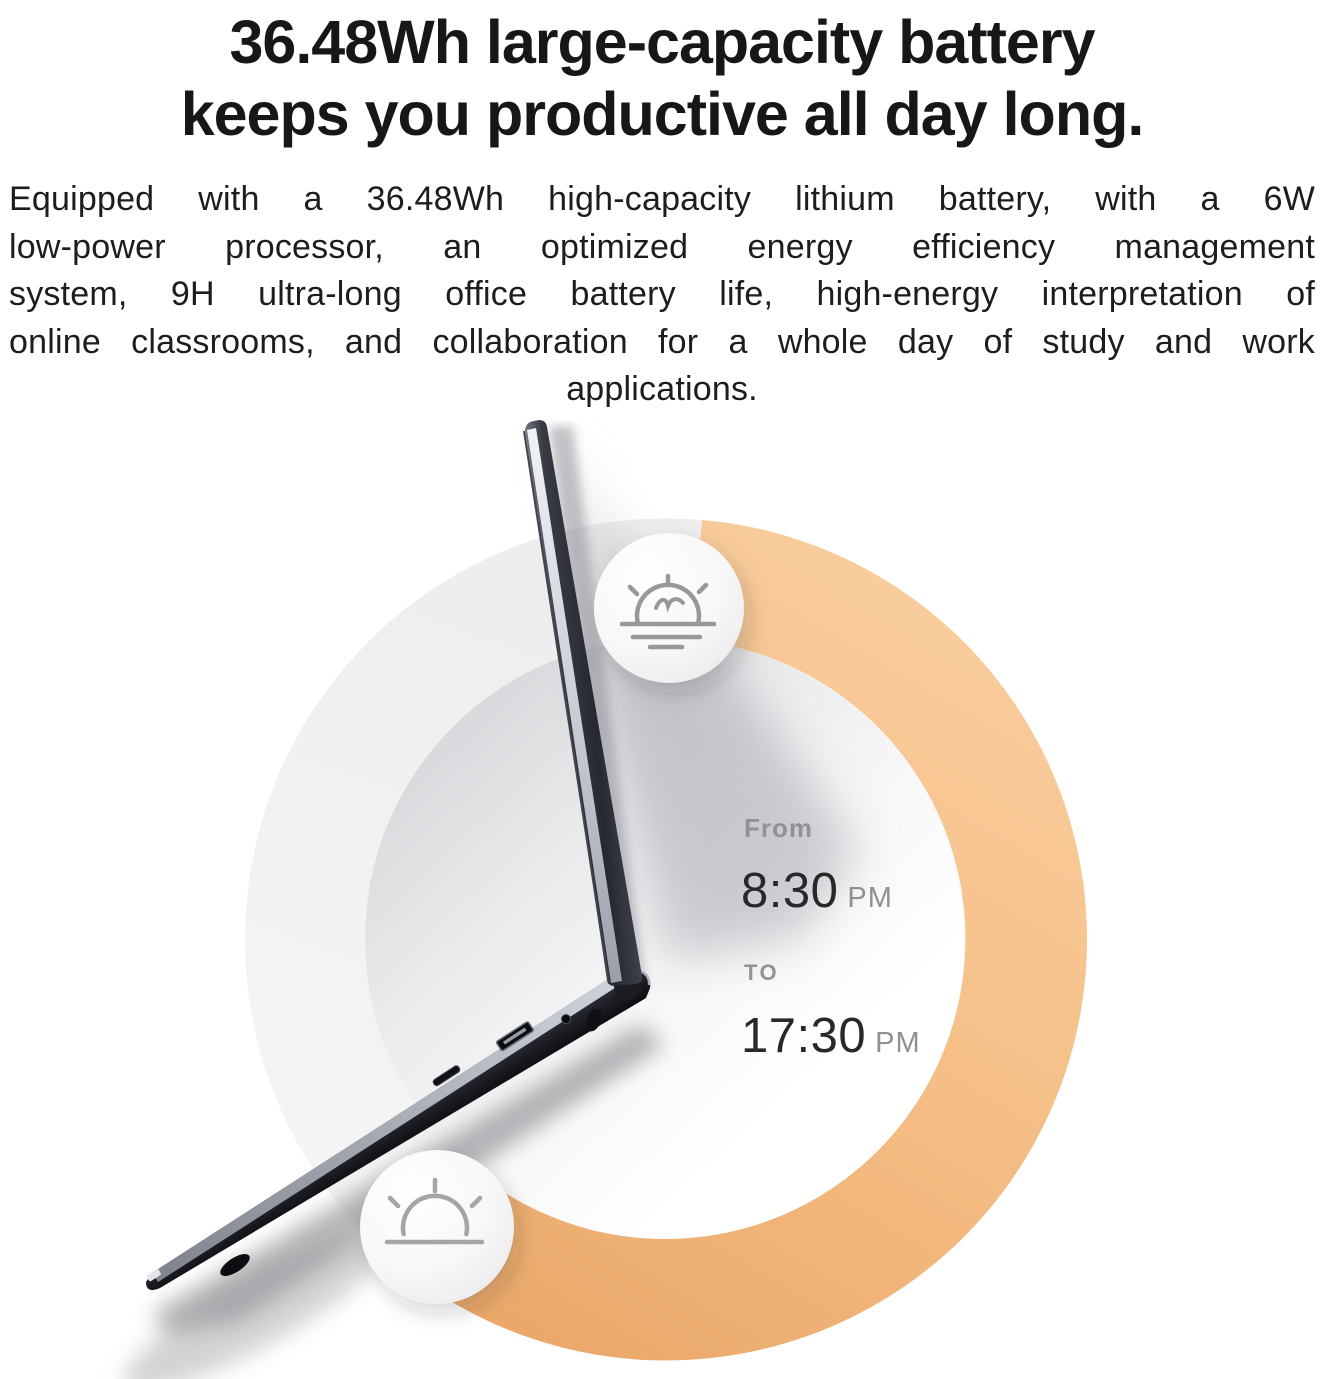  What do you see at coordinates (446, 1076) in the screenshot?
I see `sd-card-slot` at bounding box center [446, 1076].